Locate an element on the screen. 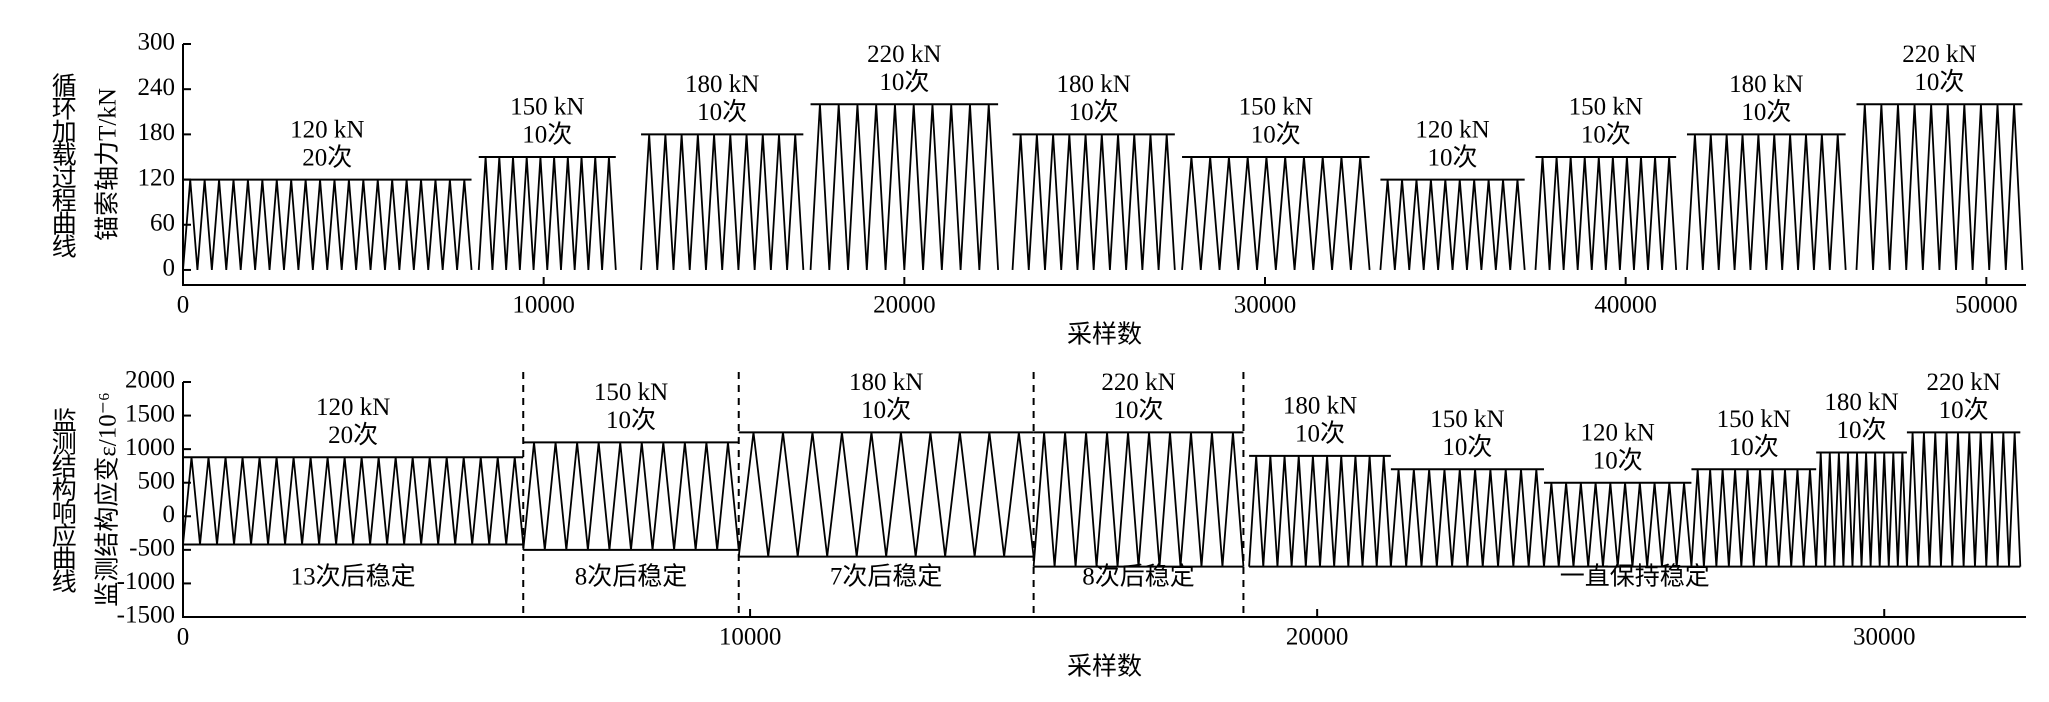  x-tick-label: 50000 is located at coordinates (1986, 305).